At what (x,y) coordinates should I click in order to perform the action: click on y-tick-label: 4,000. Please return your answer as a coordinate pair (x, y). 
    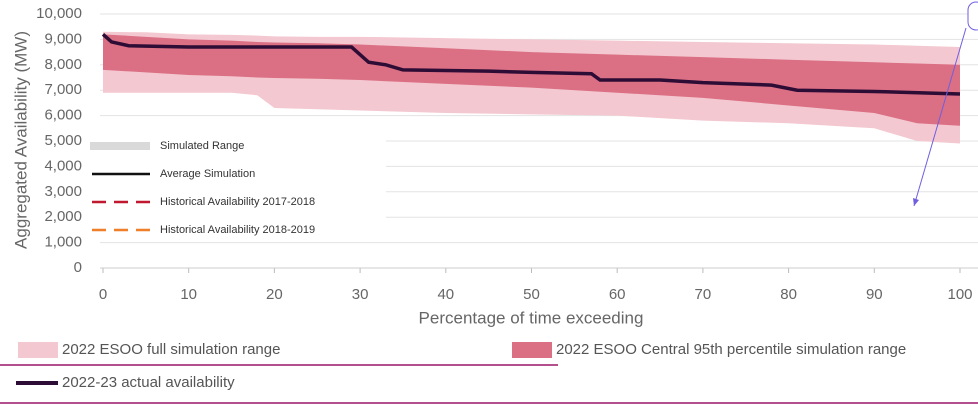
    Looking at the image, I should click on (63, 165).